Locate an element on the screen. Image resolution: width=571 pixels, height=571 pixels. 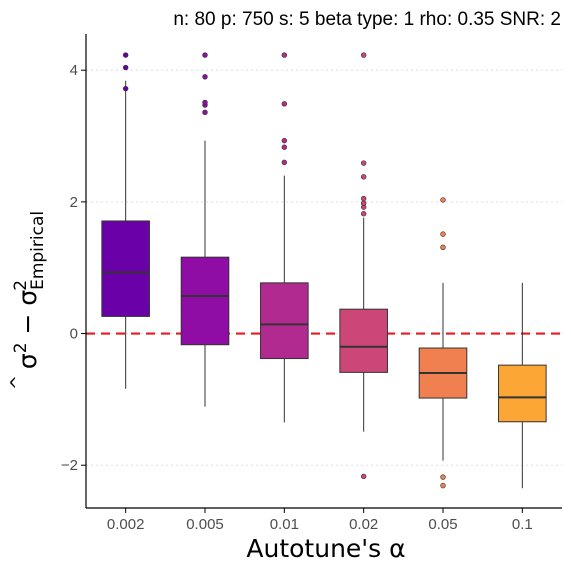
y-axis-title-sigma-hat: σ is located at coordinates (27, 361).